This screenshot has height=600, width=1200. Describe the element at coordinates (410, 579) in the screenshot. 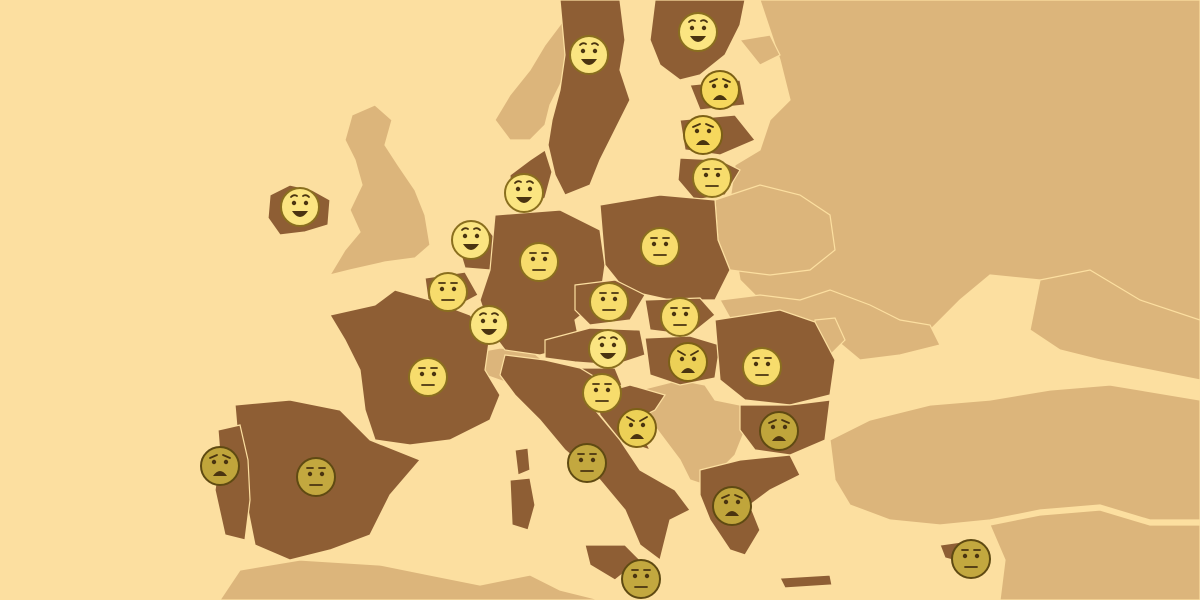

I see `north-africa` at that location.